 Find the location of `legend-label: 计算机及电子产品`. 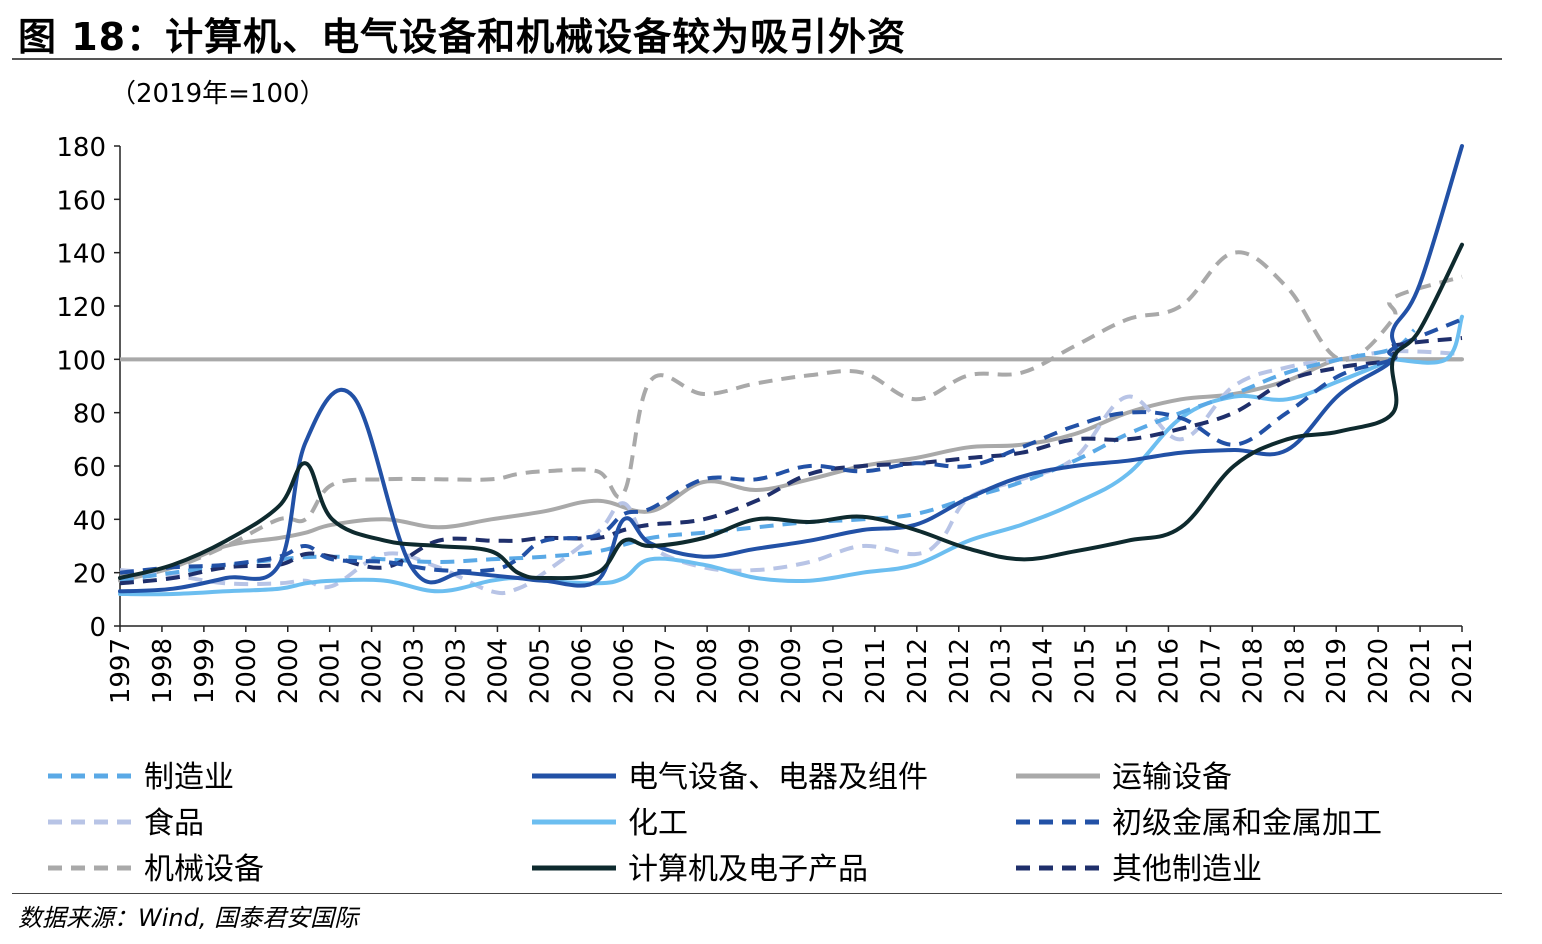

legend-label: 计算机及电子产品 is located at coordinates (748, 869).